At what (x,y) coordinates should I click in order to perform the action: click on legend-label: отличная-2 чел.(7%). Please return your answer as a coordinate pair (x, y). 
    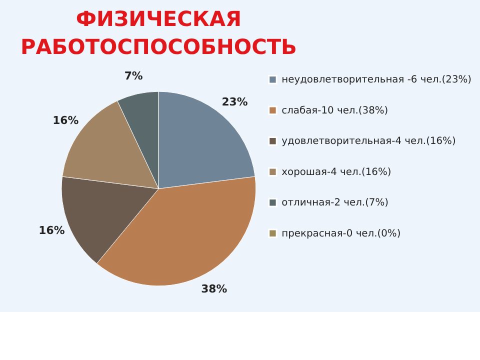
    Looking at the image, I should click on (335, 203).